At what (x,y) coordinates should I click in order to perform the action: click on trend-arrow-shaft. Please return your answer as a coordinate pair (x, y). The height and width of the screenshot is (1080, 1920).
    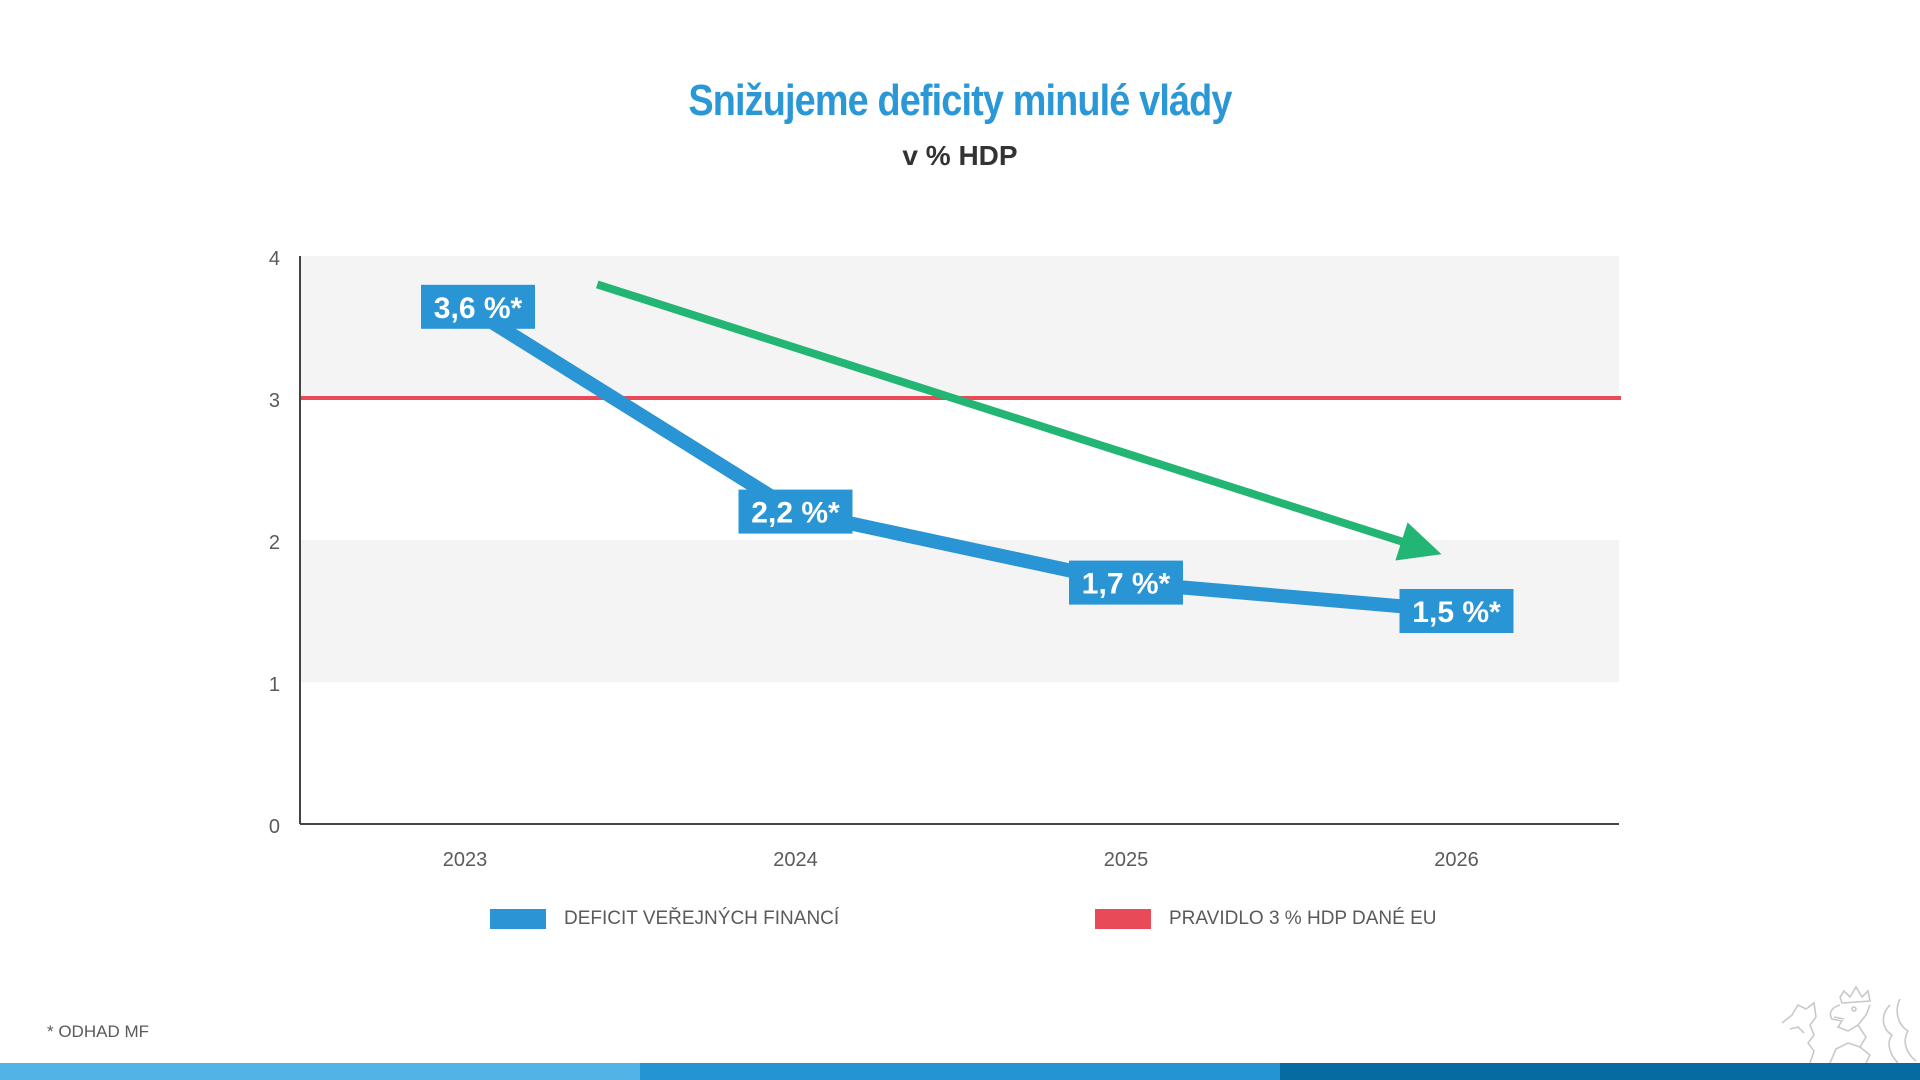
    Looking at the image, I should click on (1000, 413).